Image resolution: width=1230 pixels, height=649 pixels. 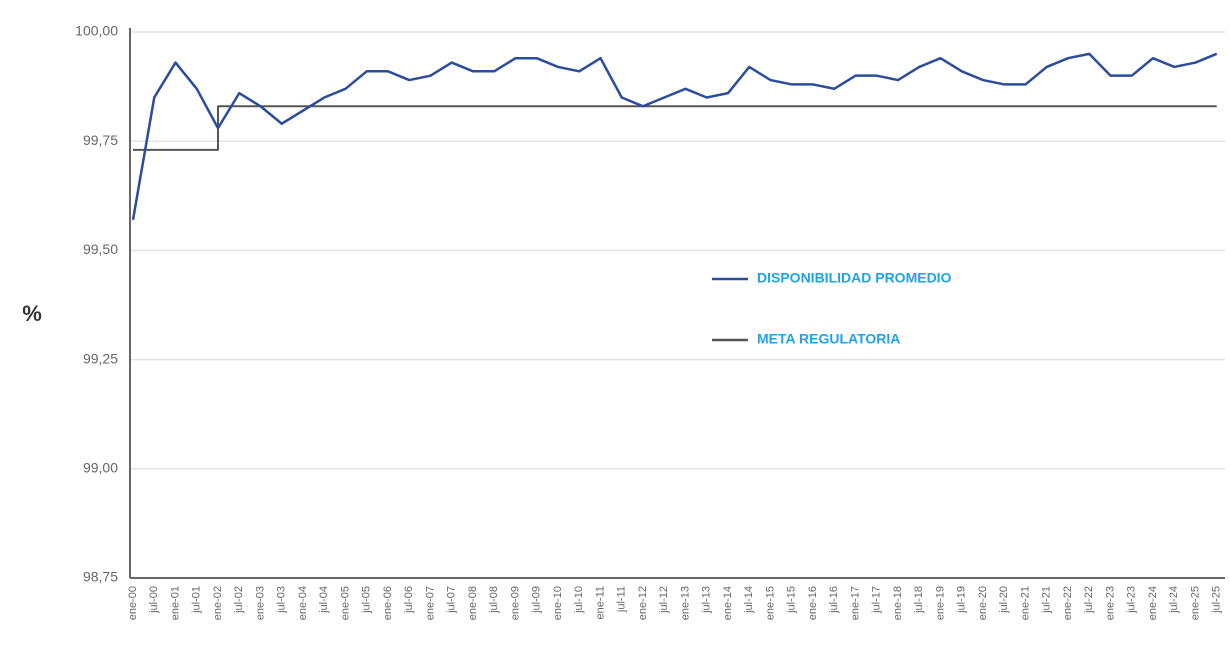 I want to click on x-tick-label: ene-00, so click(x=133, y=603).